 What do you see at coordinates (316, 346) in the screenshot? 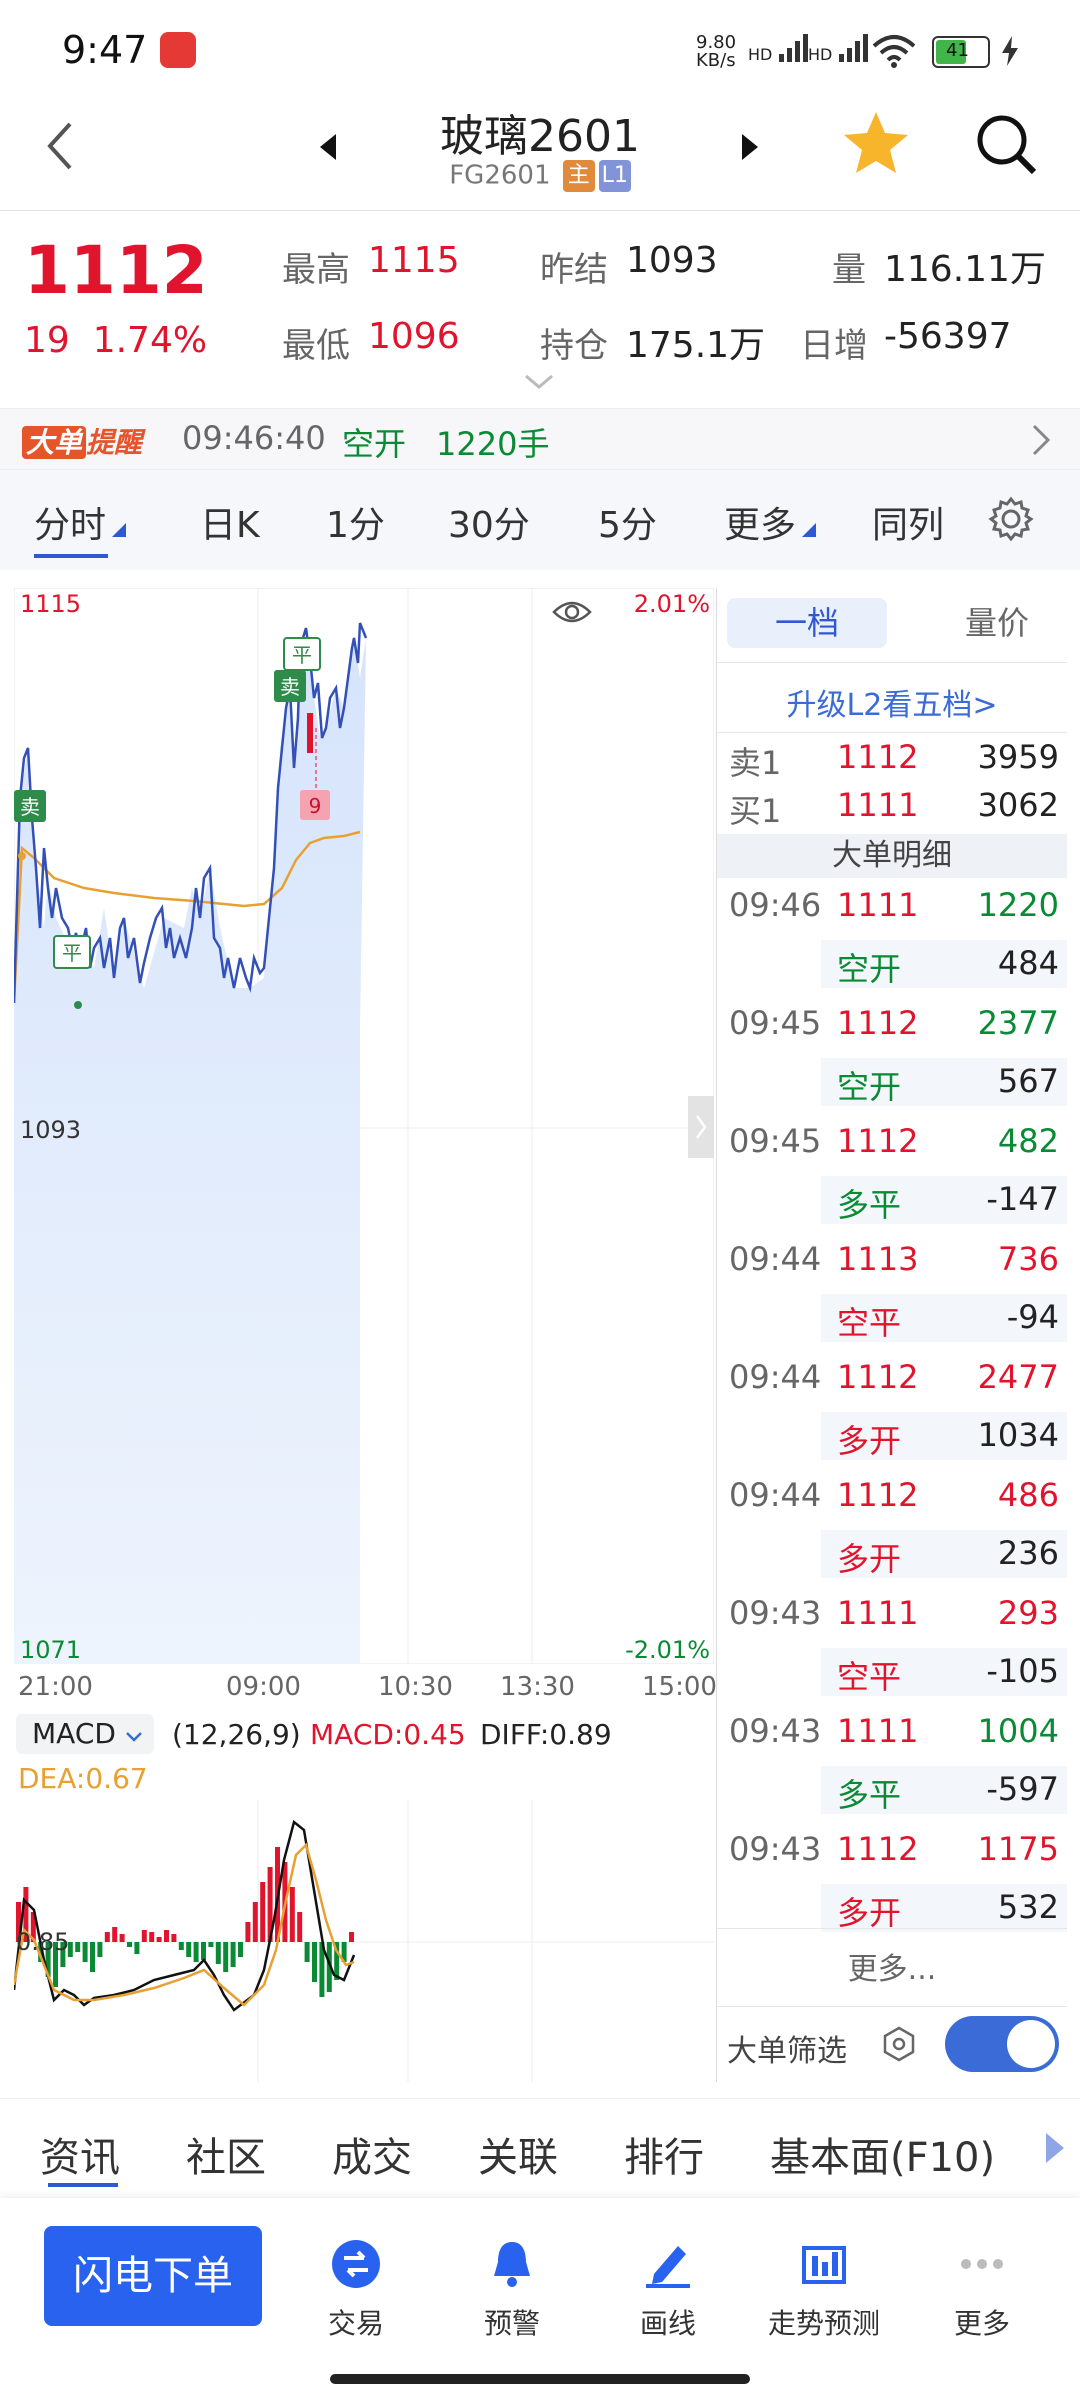
I see `low-label: 最低` at bounding box center [316, 346].